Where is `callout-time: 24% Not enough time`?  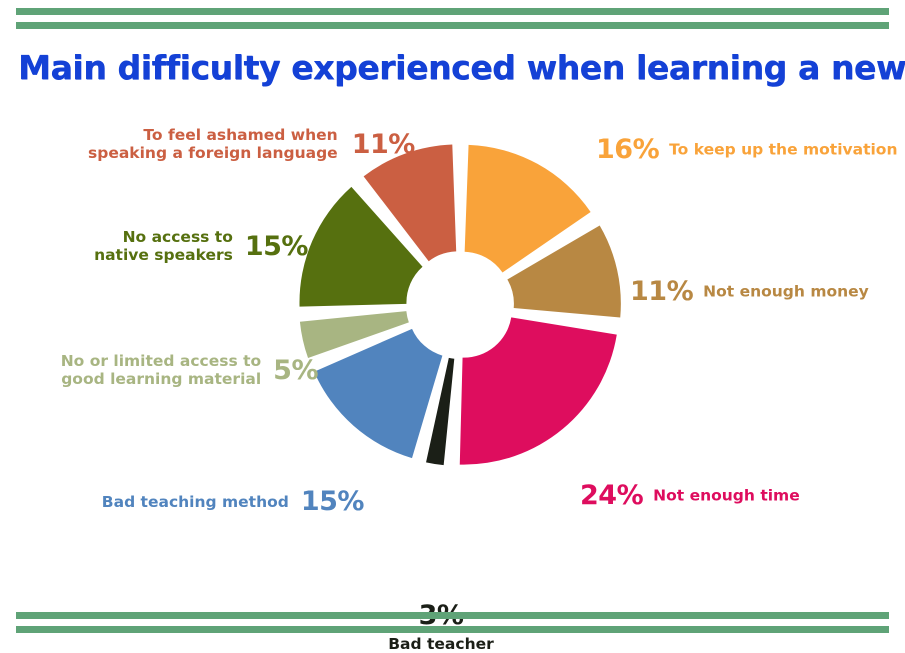
callout-time: 24% Not enough time is located at coordinates (690, 495).